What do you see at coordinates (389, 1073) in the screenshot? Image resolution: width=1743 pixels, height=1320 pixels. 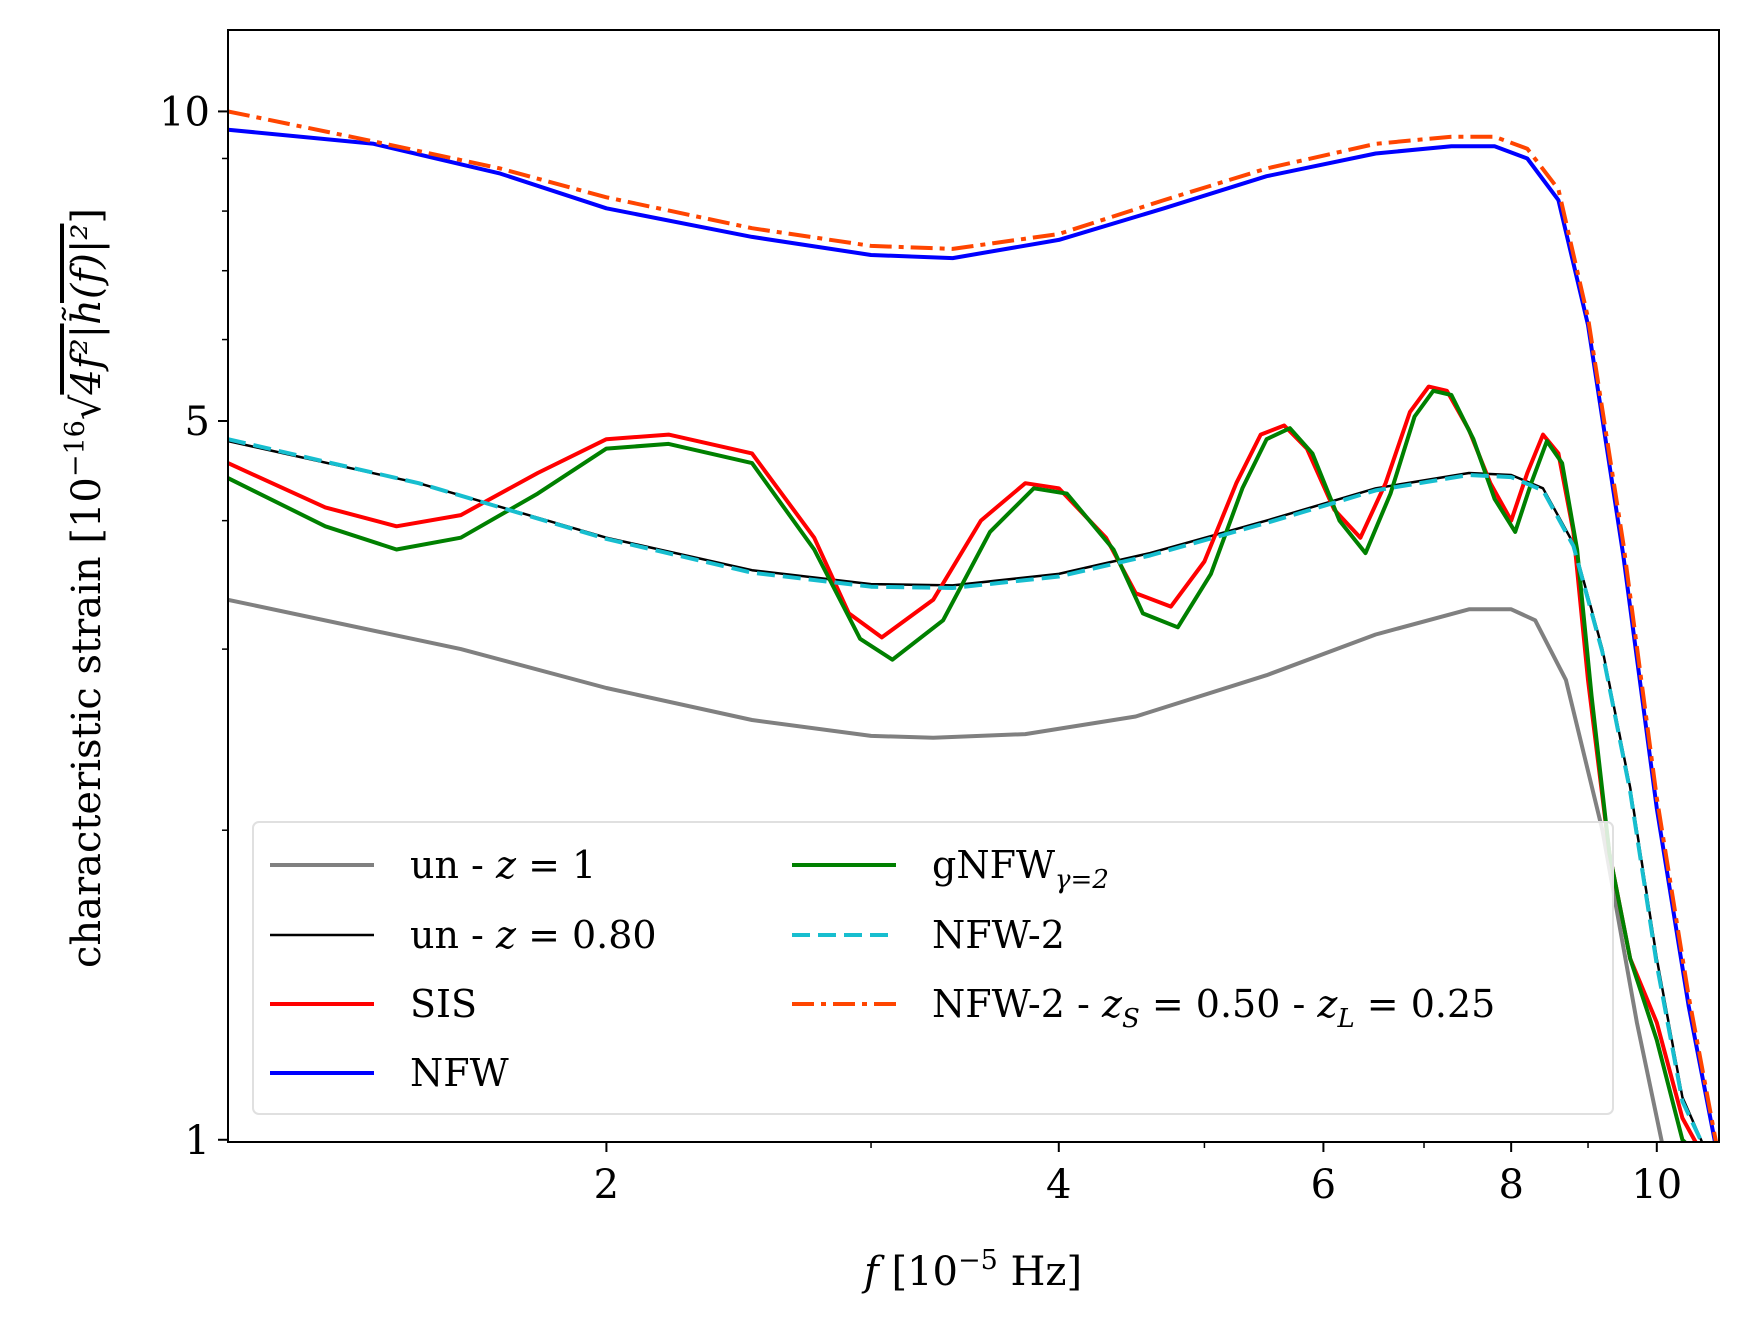 I see `legend-item-3: NFW` at bounding box center [389, 1073].